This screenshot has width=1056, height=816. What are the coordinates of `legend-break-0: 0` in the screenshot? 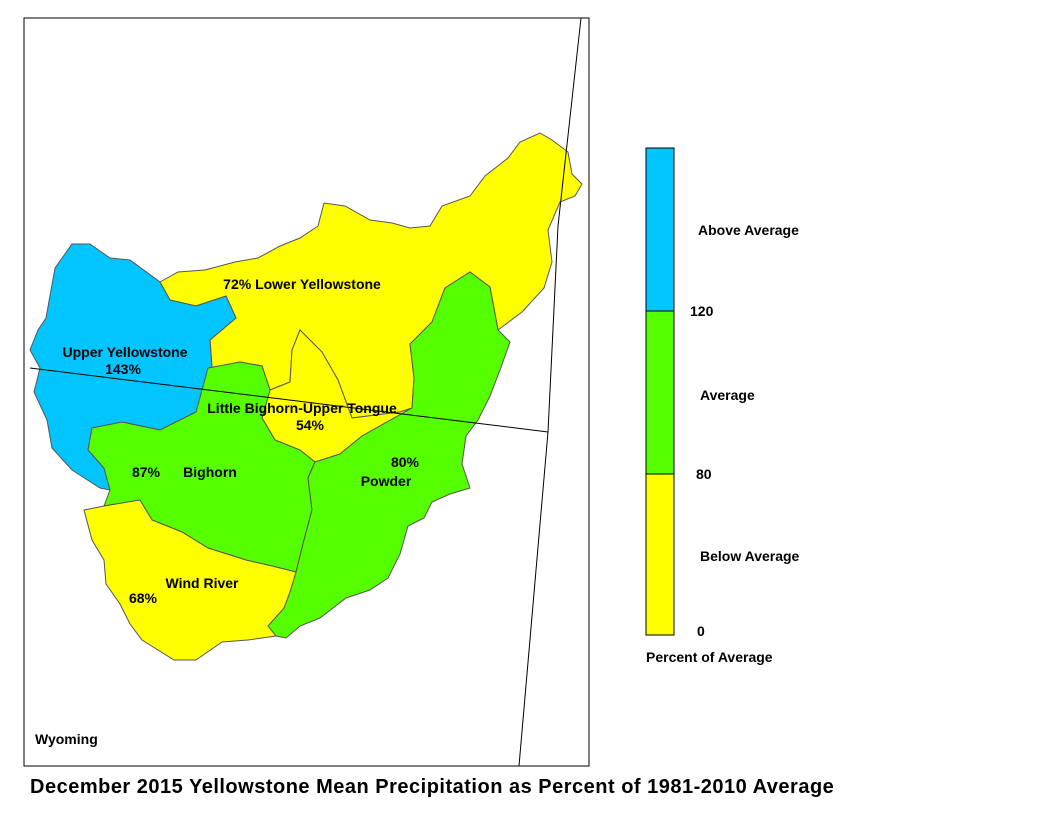 It's located at (701, 631).